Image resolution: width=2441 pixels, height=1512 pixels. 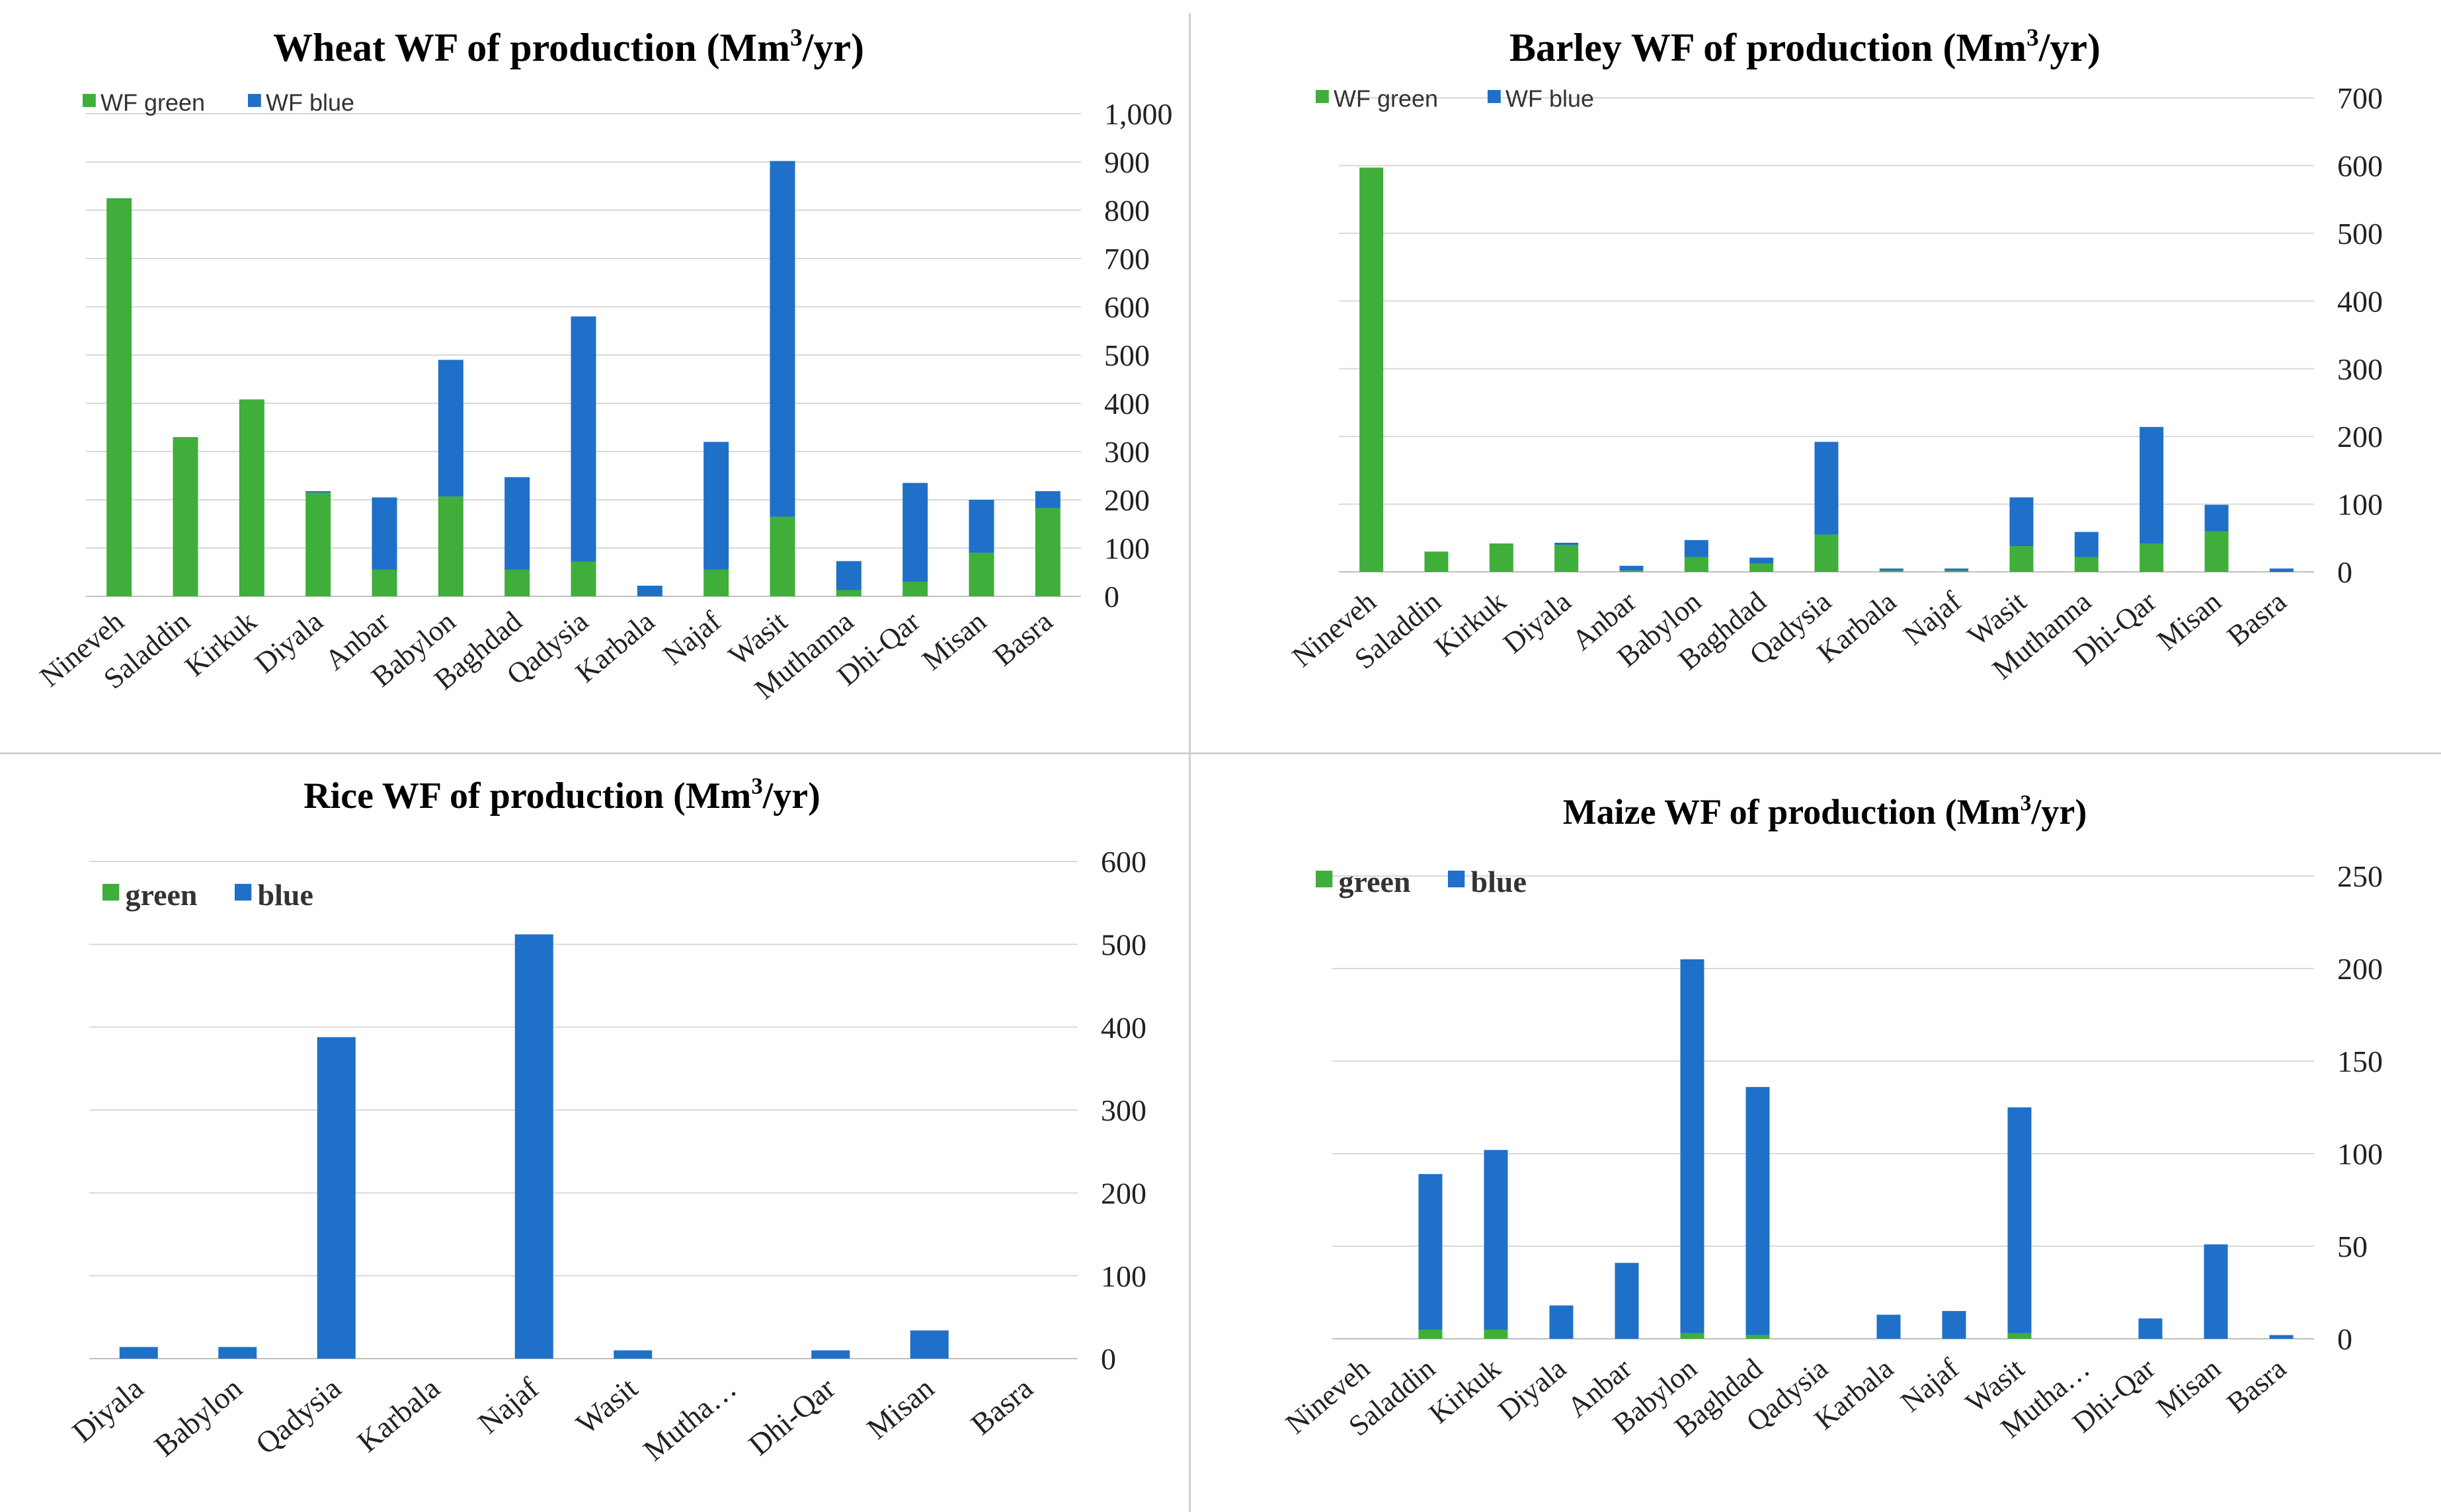 What do you see at coordinates (982, 575) in the screenshot?
I see `bar-green-misan` at bounding box center [982, 575].